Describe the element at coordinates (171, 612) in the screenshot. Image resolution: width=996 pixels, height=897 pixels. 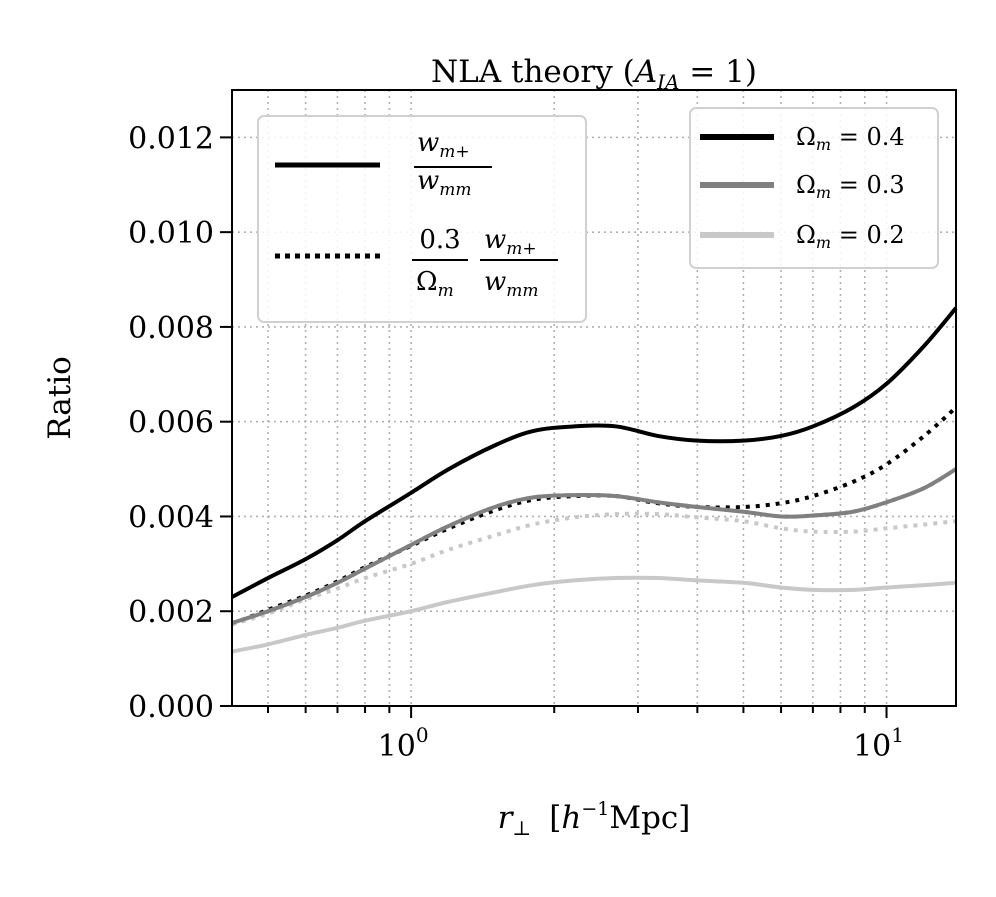
I see `y-tick-label: 0.002` at that location.